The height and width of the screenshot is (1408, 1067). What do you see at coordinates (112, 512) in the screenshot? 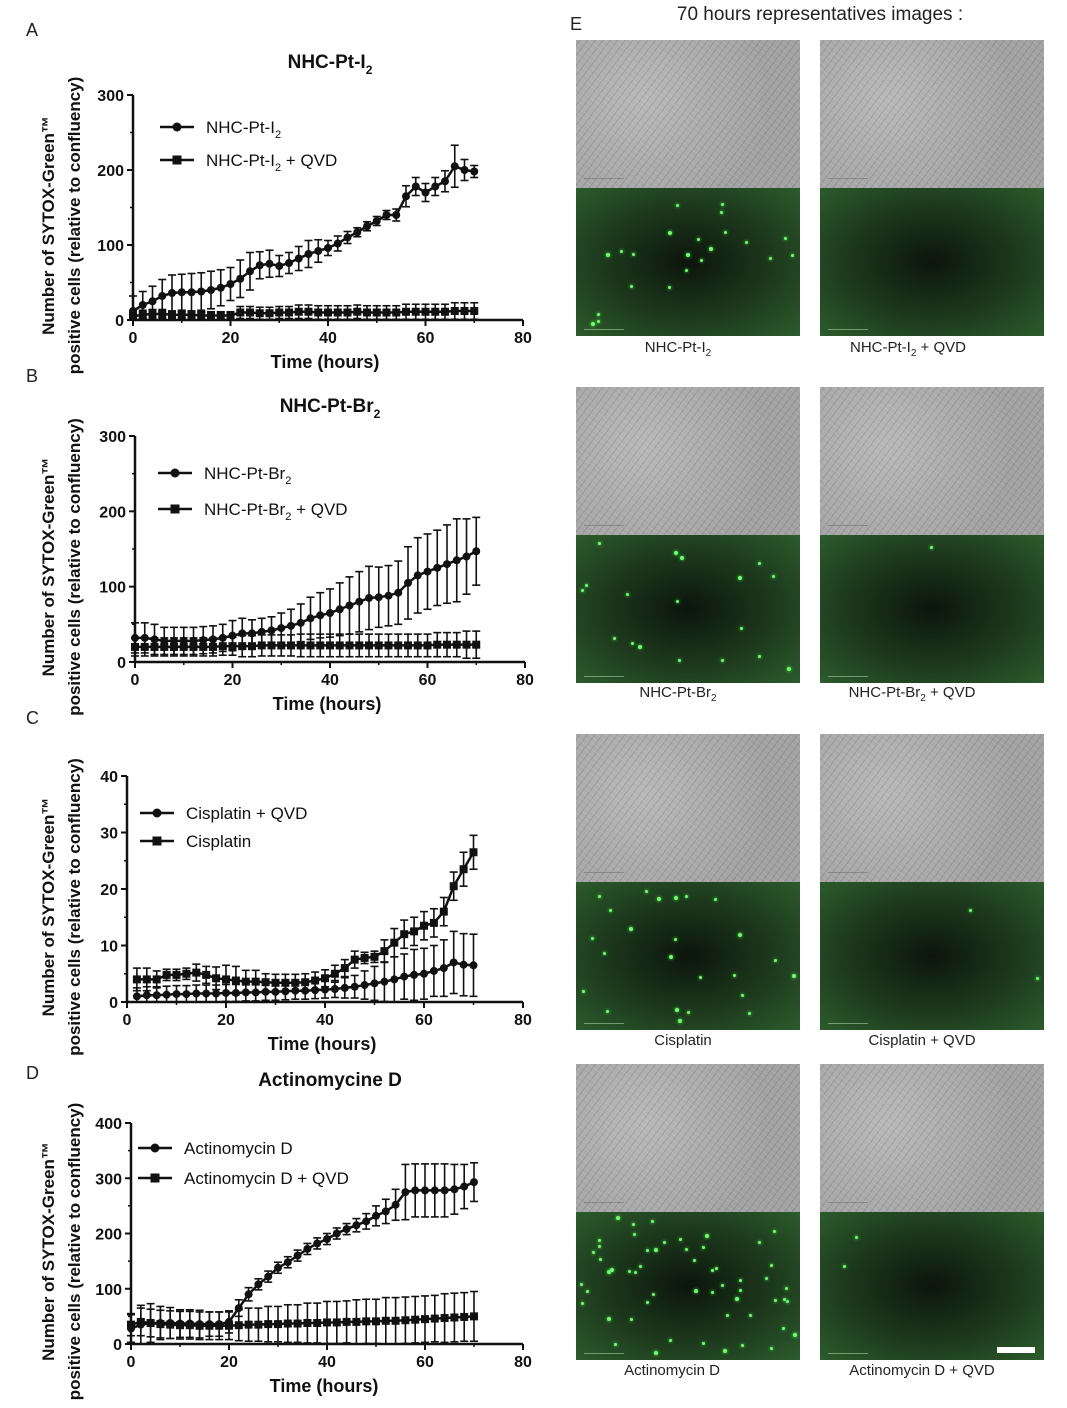
I see `y-tick-label: 200` at bounding box center [112, 512].